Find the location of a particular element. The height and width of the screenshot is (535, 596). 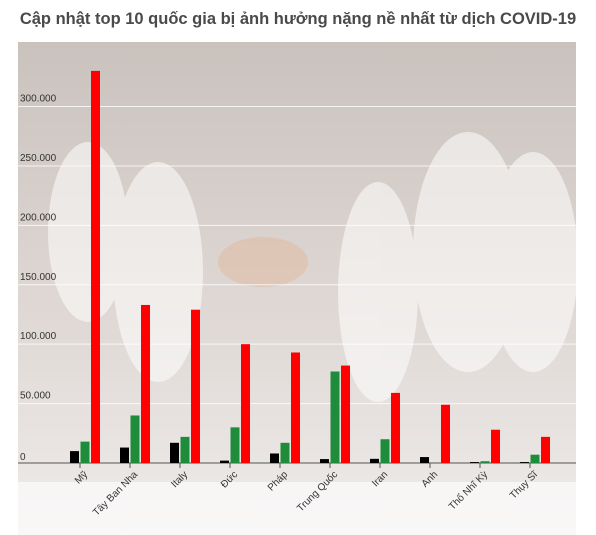

y-tick-label: 0 is located at coordinates (23, 457).